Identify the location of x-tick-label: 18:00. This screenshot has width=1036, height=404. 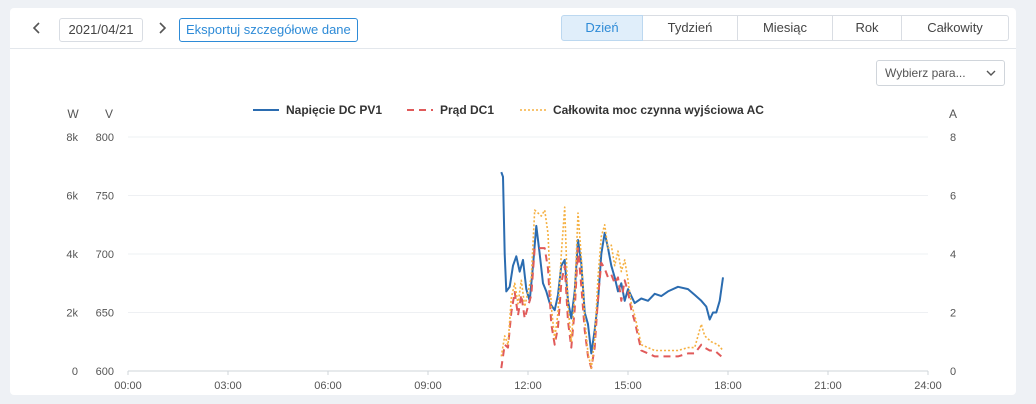
(728, 386).